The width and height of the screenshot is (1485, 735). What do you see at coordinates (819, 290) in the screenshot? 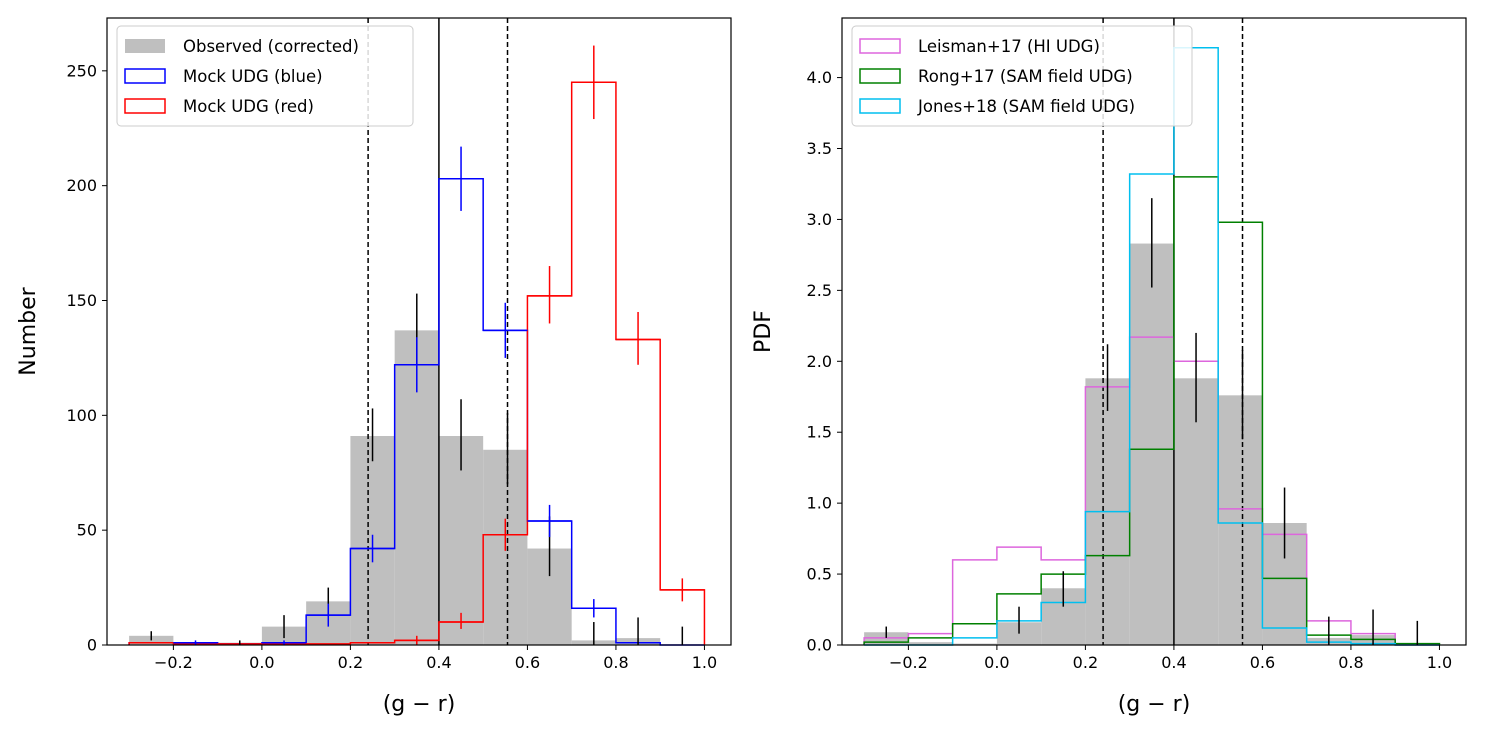
I see `right-y-tick-label: 2.5` at bounding box center [819, 290].